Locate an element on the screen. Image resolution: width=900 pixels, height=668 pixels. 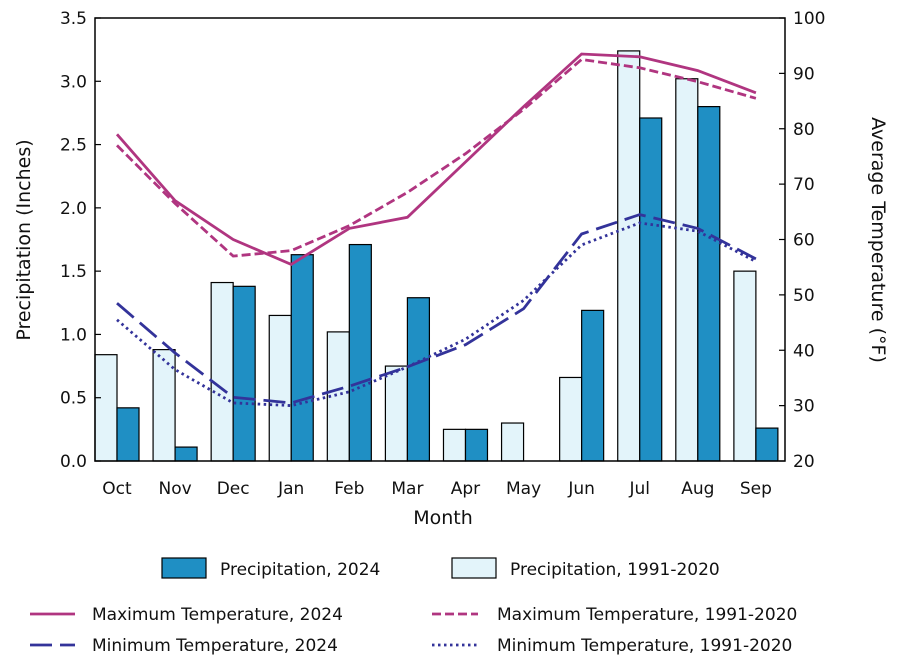
legend-label: Maximum Temperature, 1991-2020 is located at coordinates (647, 615).